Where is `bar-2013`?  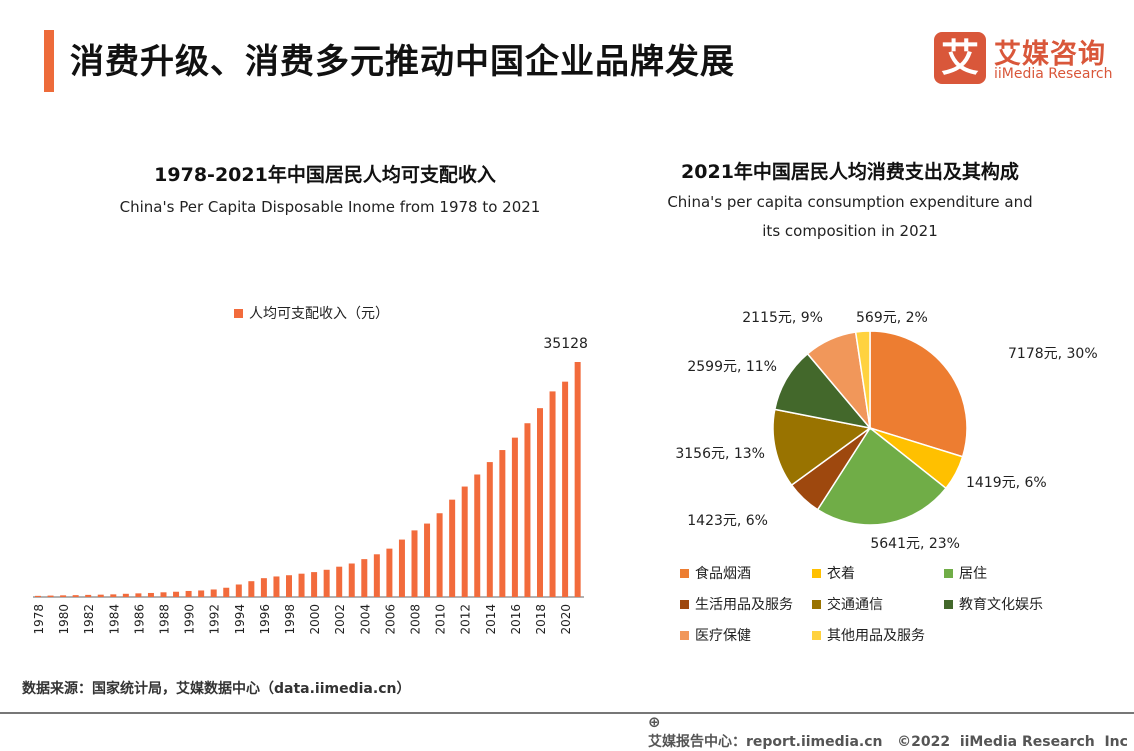
bar-2013 is located at coordinates (477, 535).